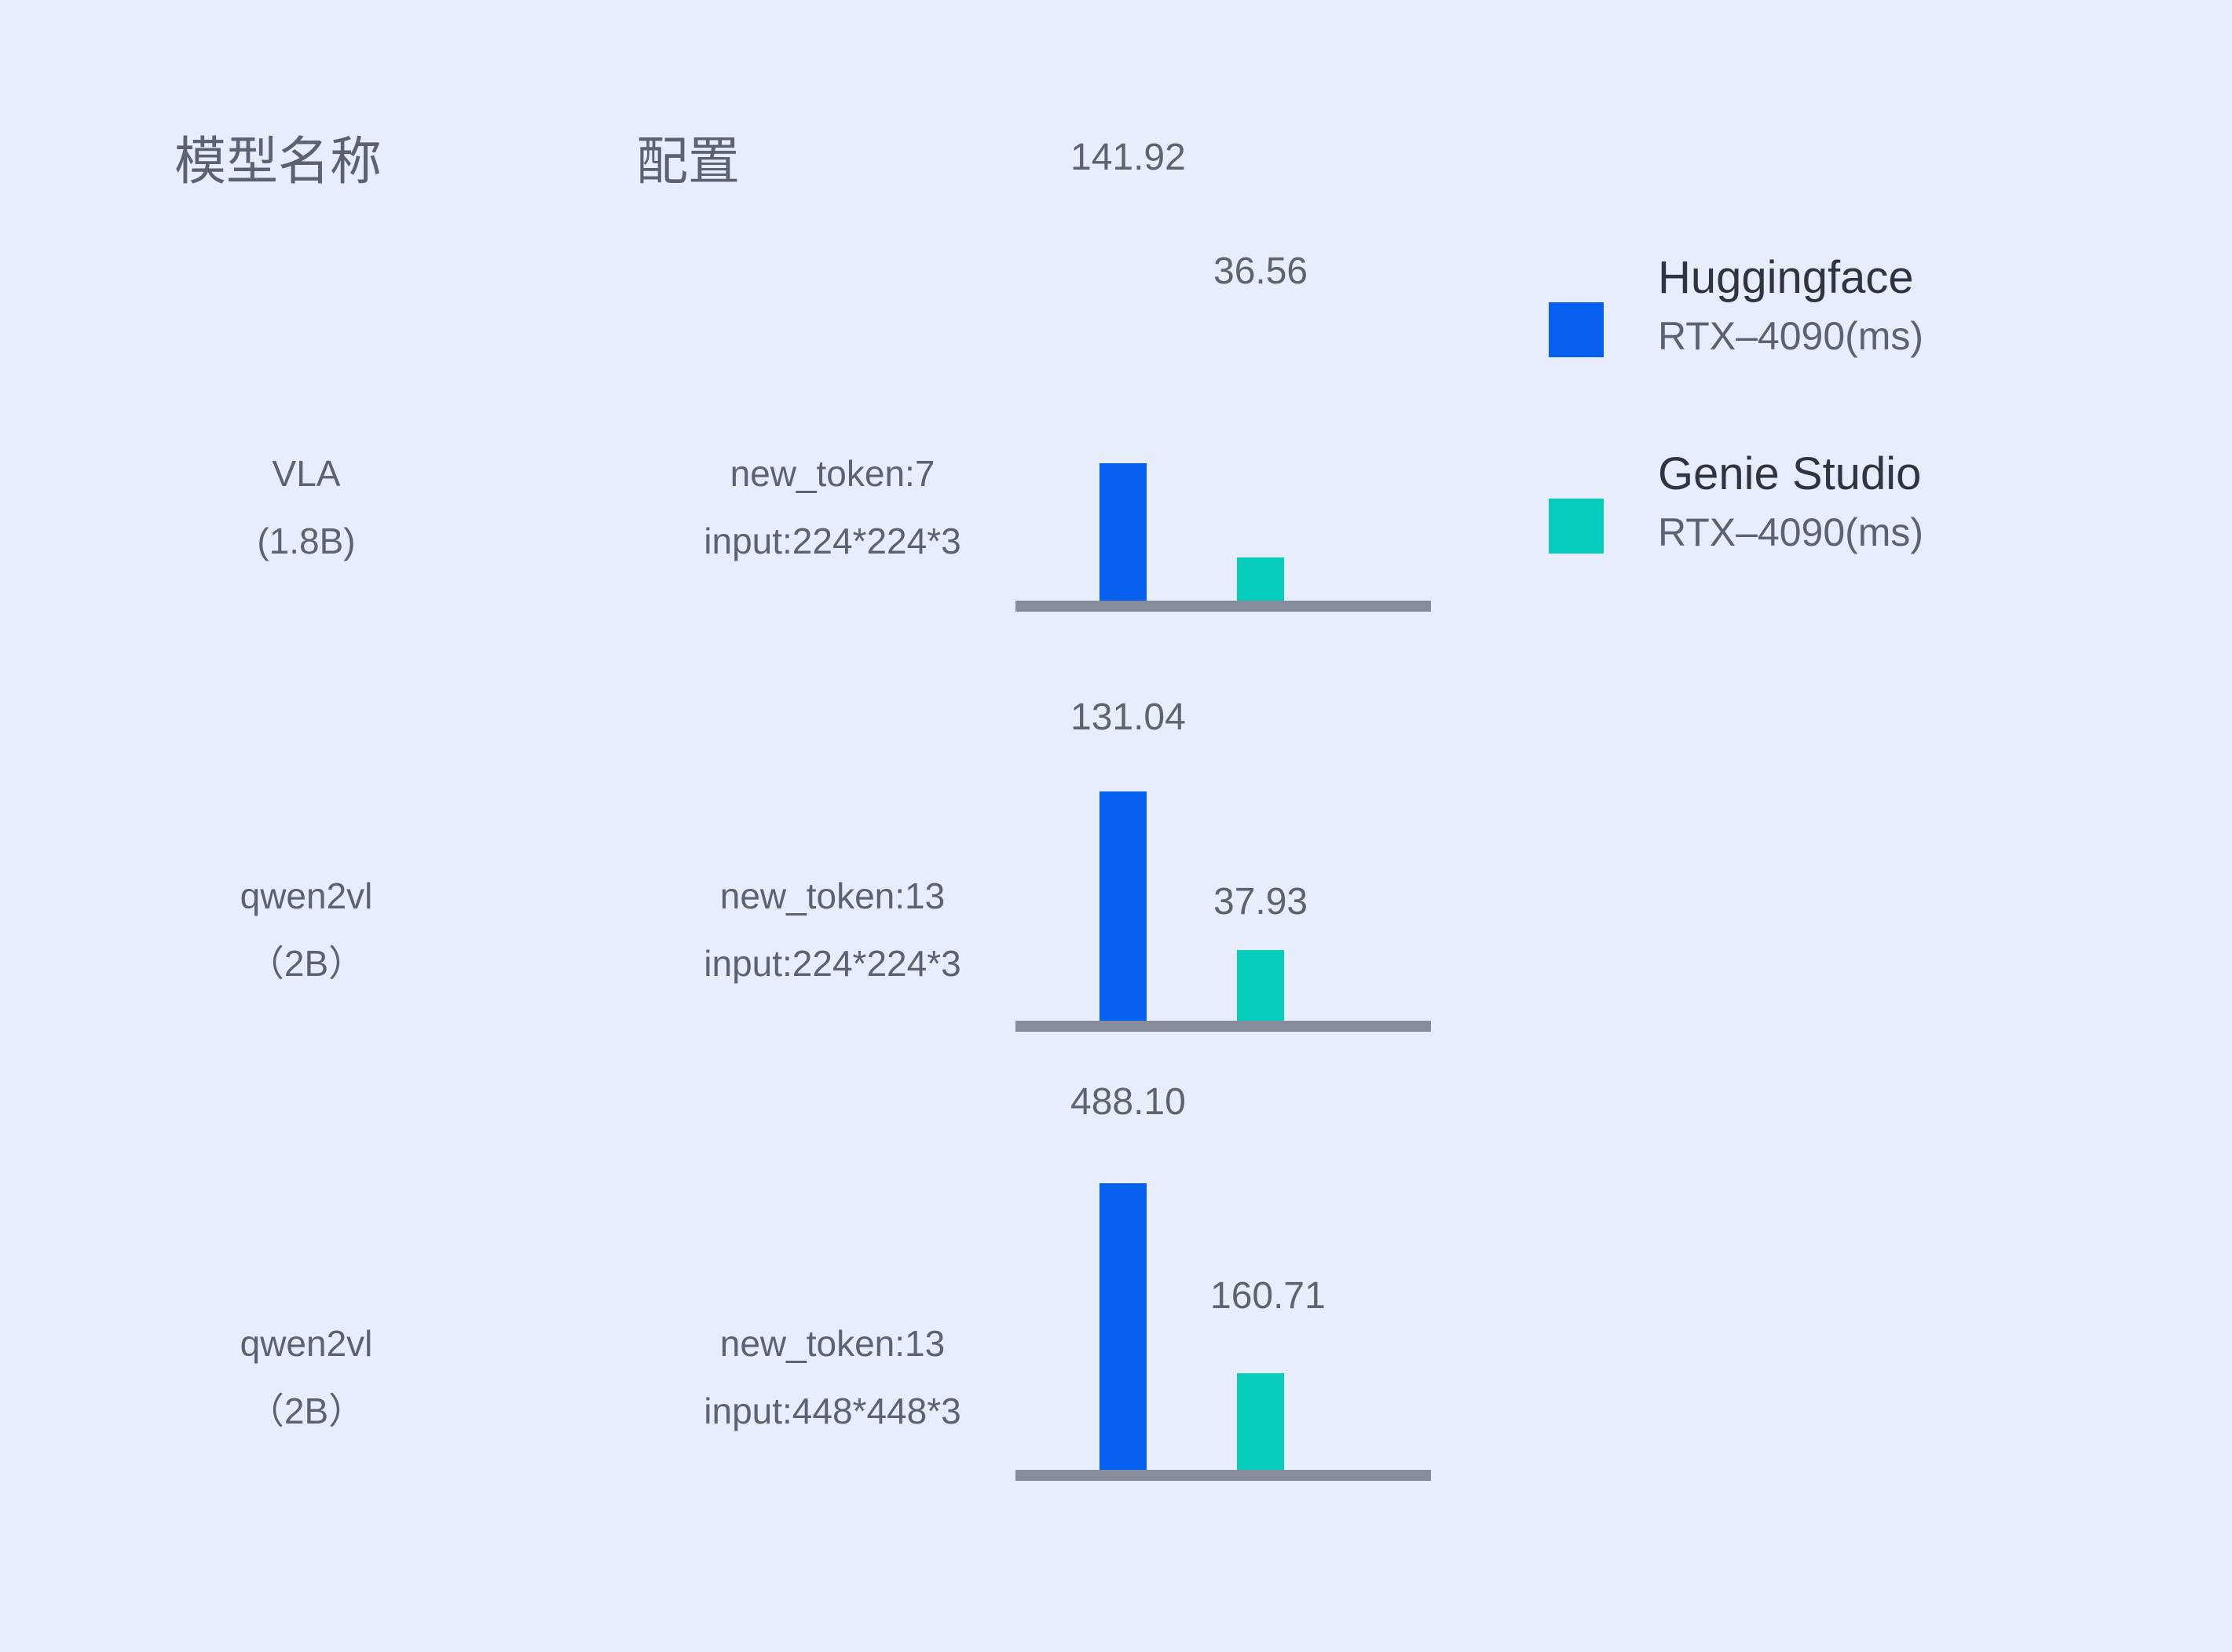  I want to click on value-label-huggingface: 131.04, so click(1128, 717).